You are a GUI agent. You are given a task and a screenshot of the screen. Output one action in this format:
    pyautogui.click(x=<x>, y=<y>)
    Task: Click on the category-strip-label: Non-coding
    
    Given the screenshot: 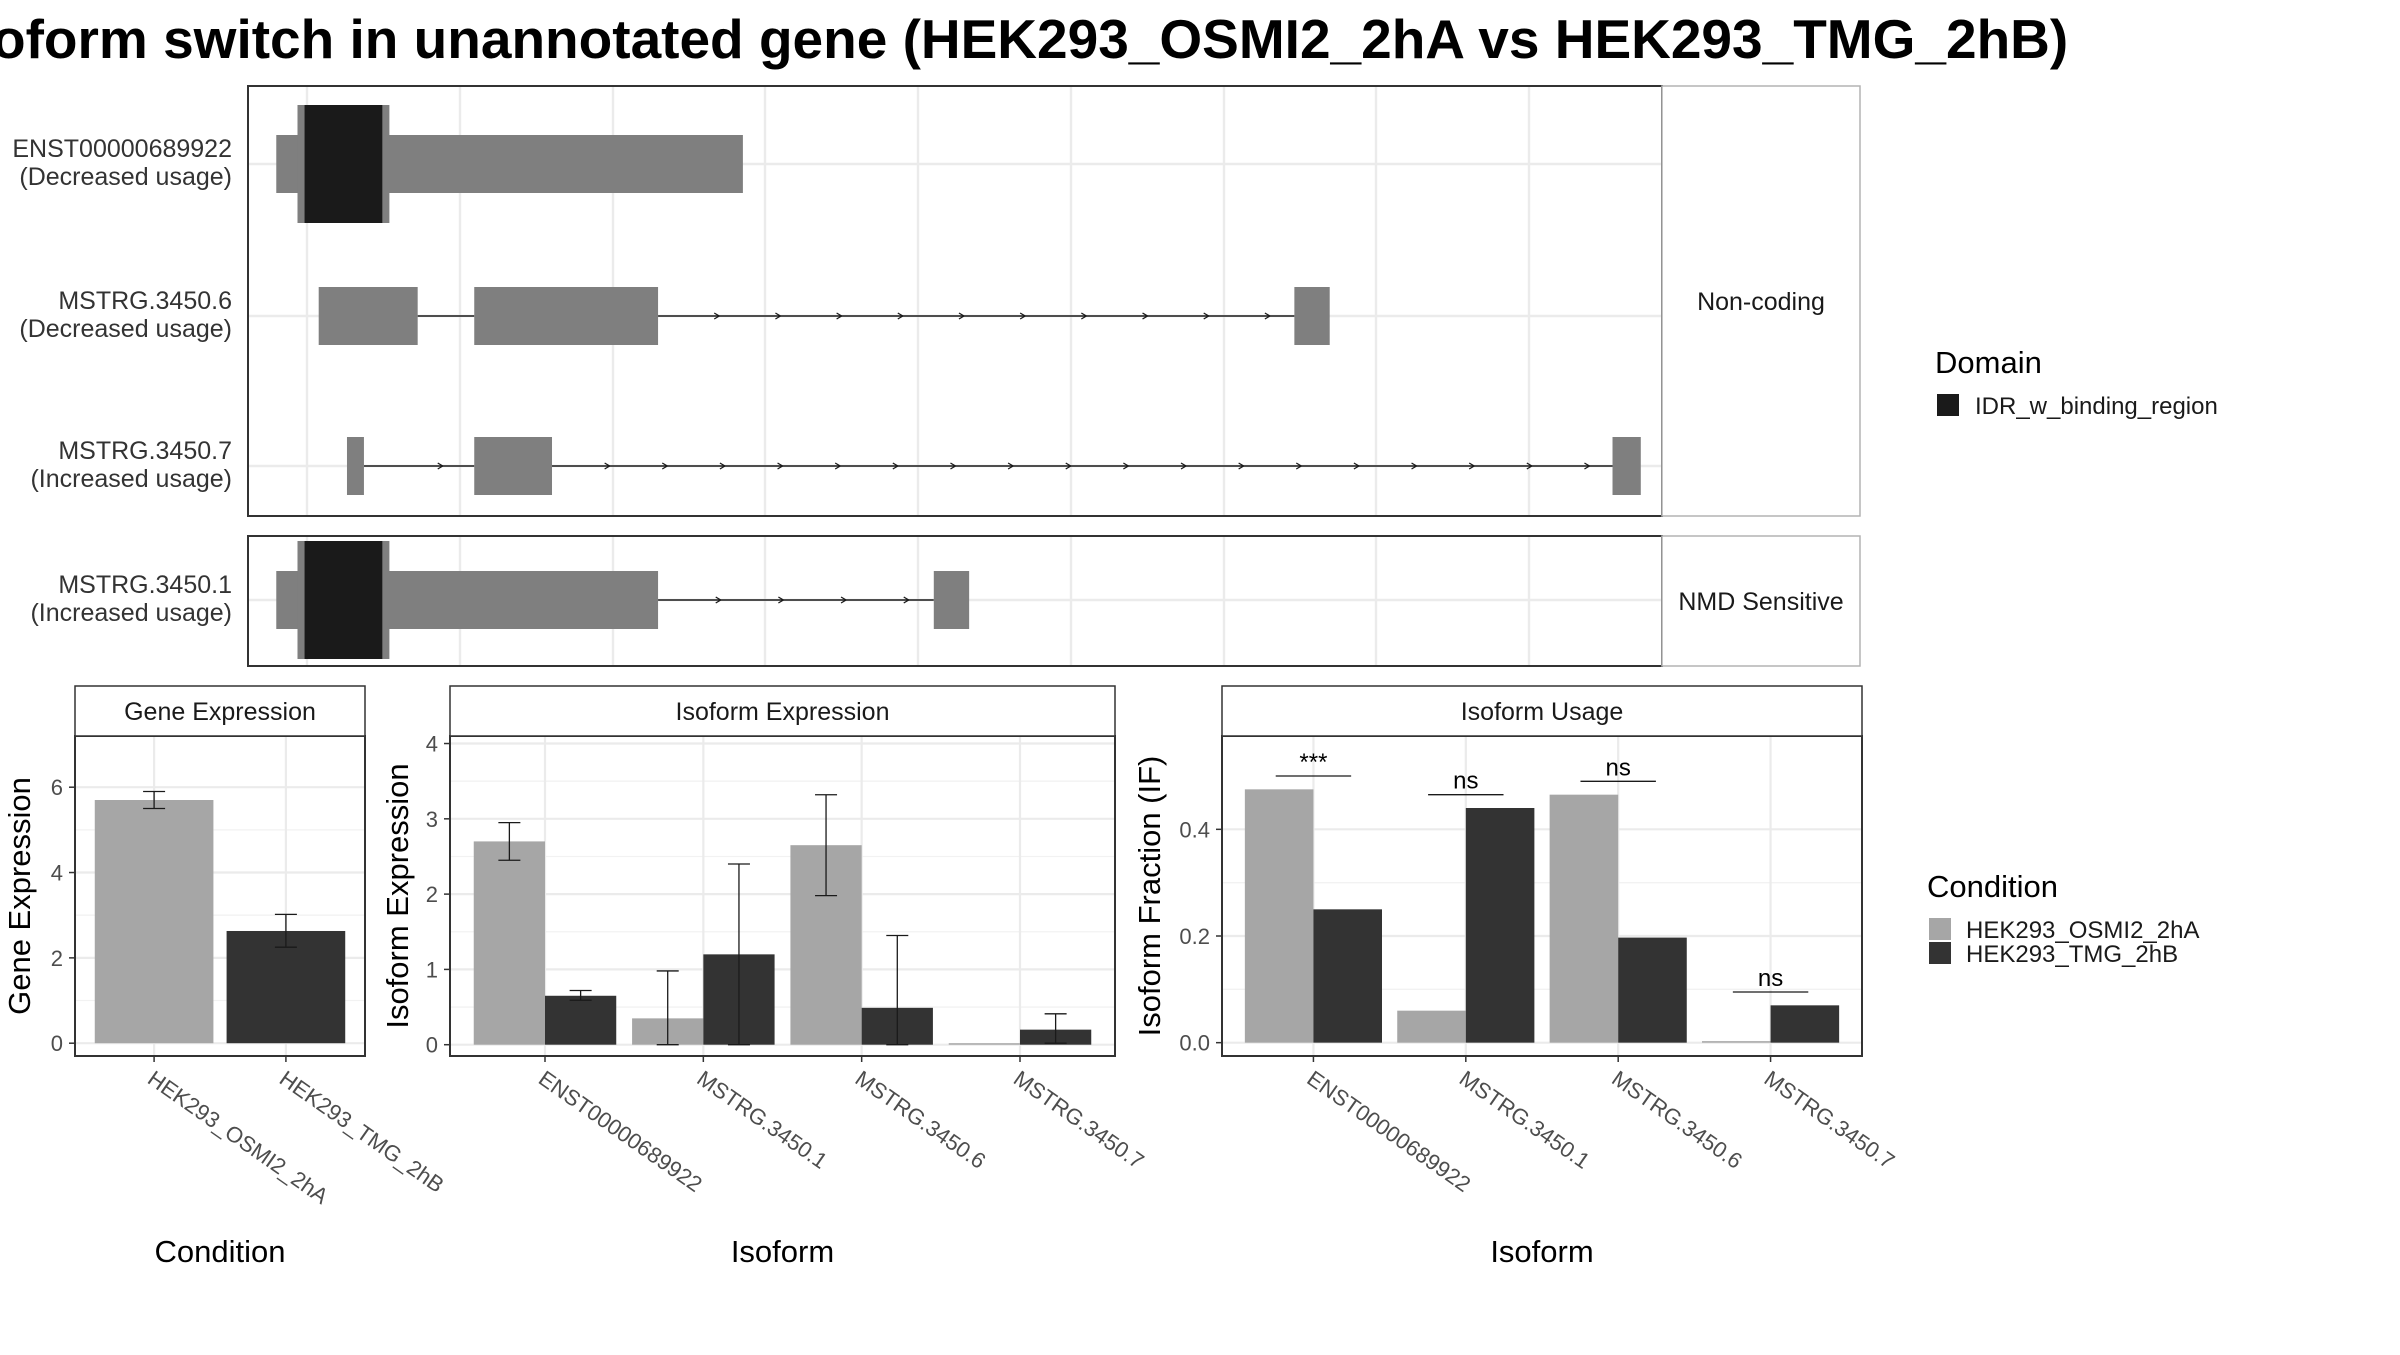 What is the action you would take?
    pyautogui.click(x=1761, y=302)
    